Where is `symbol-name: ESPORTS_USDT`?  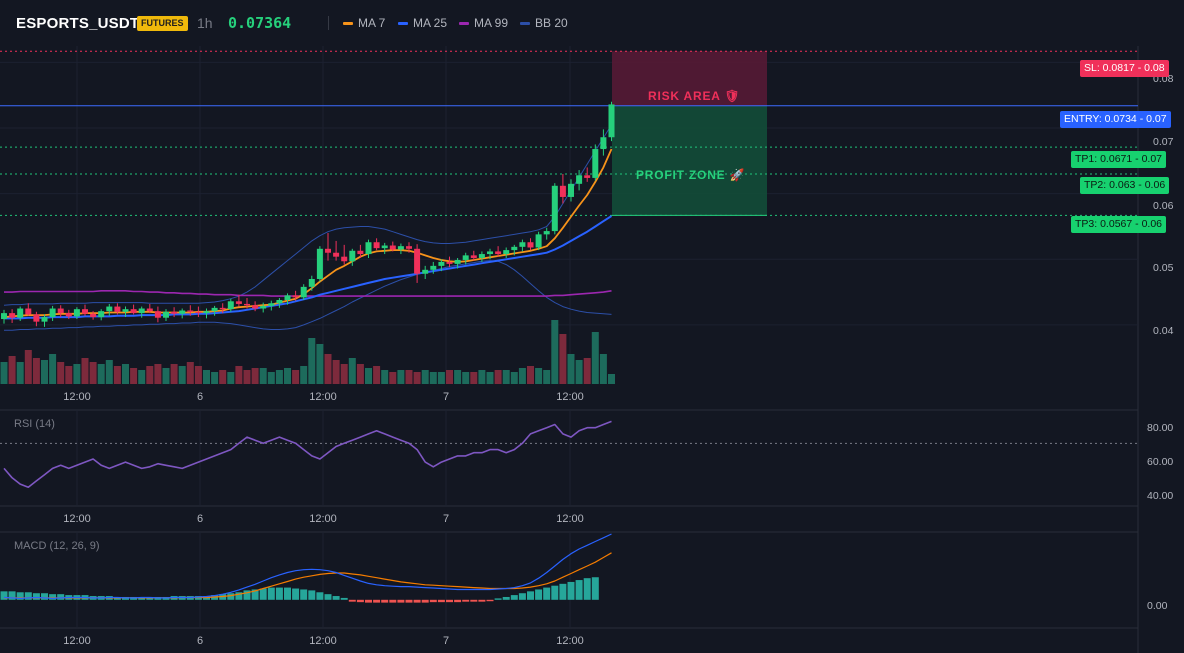 symbol-name: ESPORTS_USDT is located at coordinates (78, 23).